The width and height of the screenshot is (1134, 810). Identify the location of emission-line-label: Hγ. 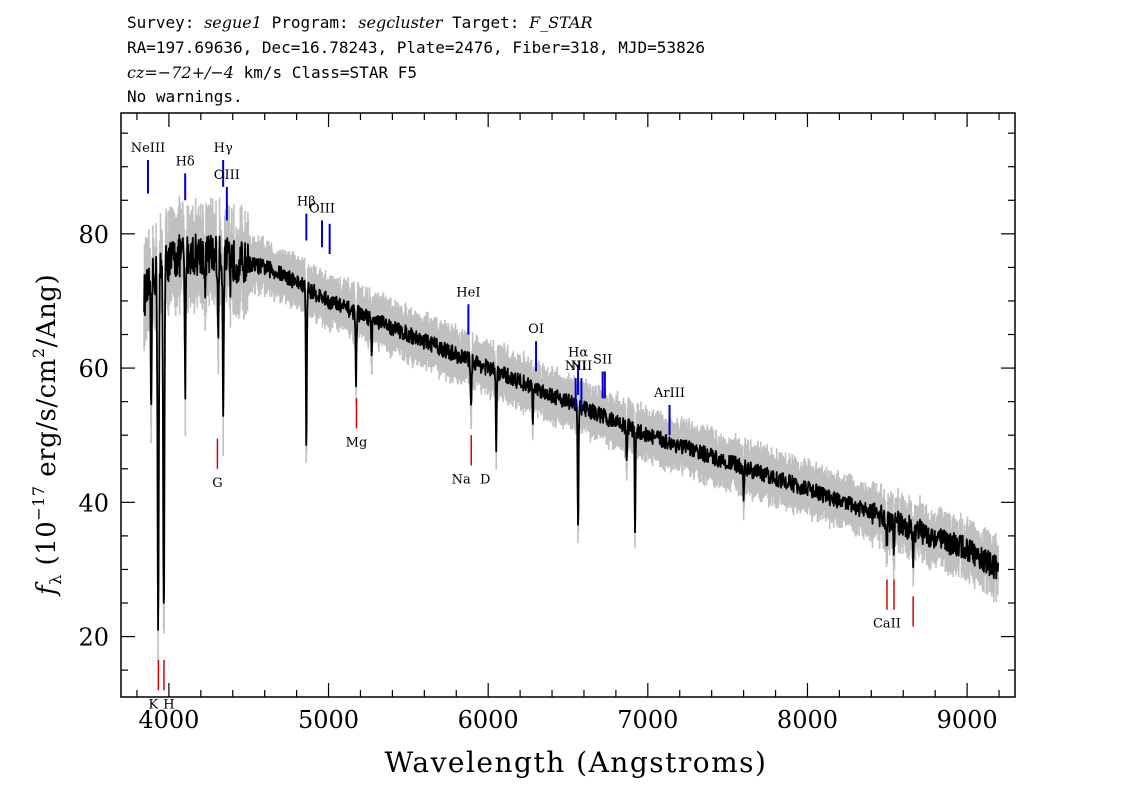
(223, 148).